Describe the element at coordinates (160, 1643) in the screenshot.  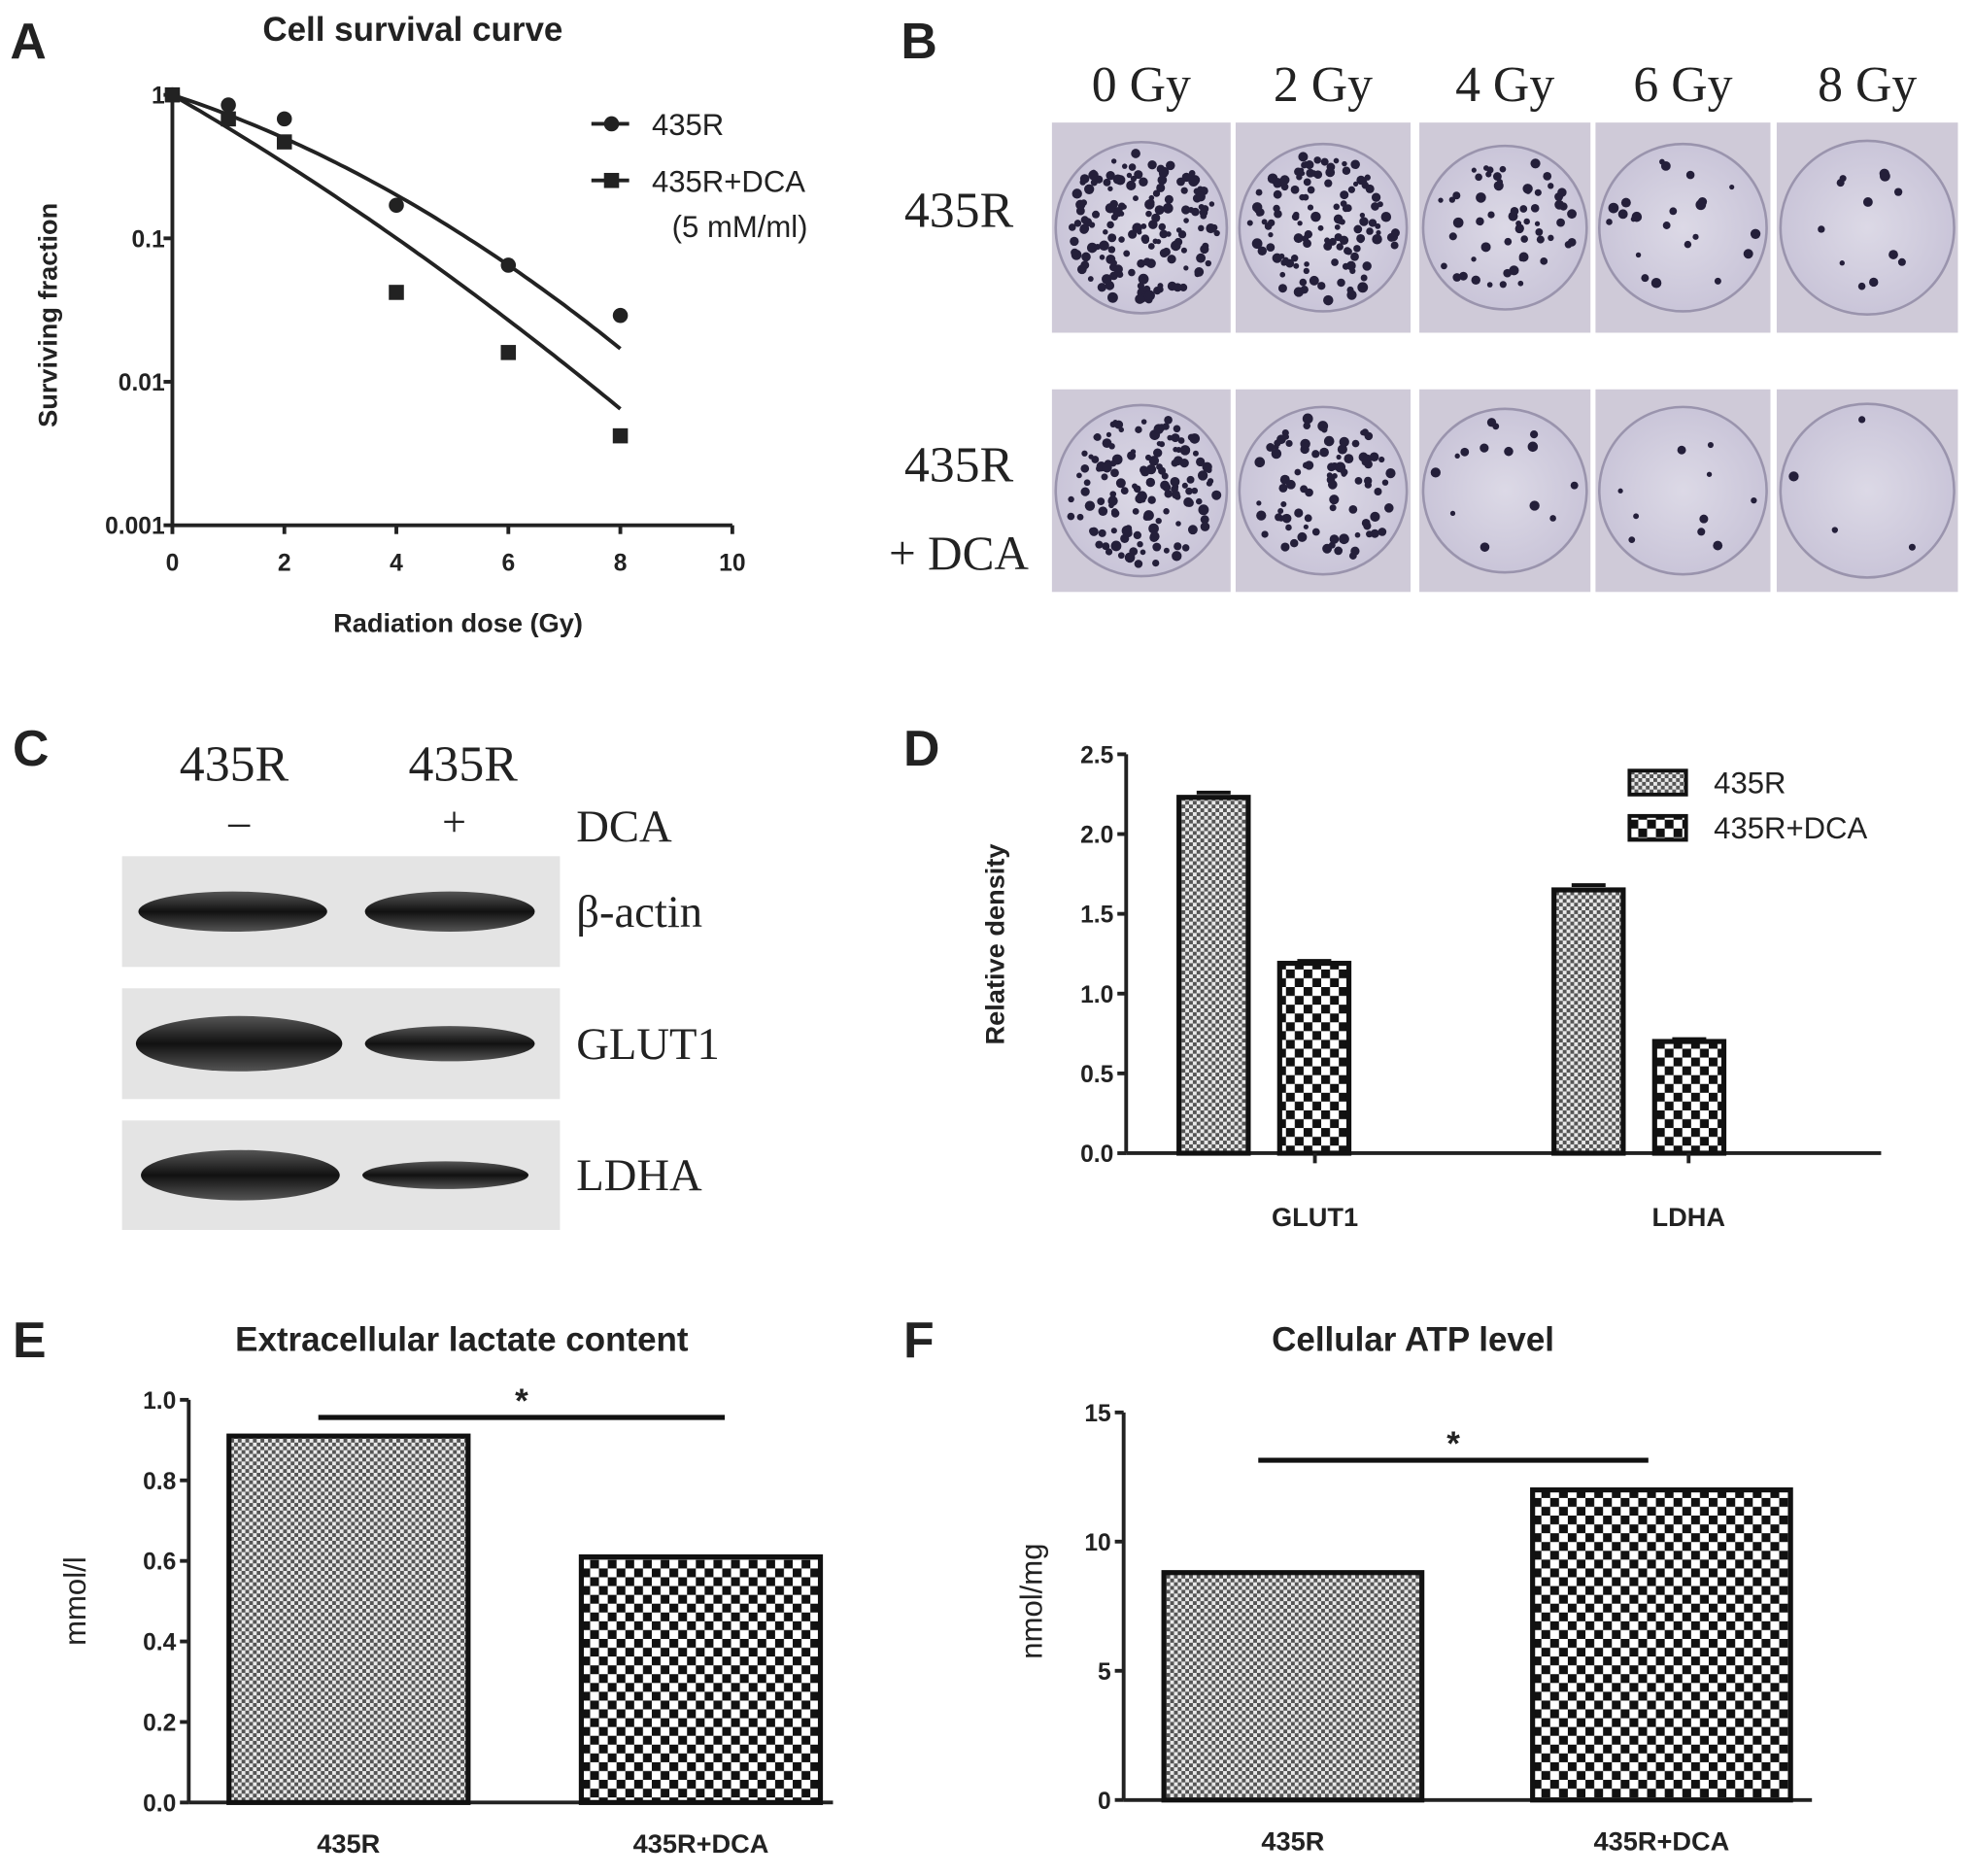
I see `y-tick-label: 0.4` at that location.